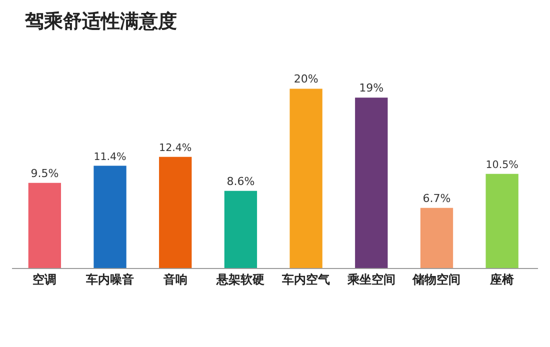 The width and height of the screenshot is (550, 347). Describe the element at coordinates (240, 181) in the screenshot. I see `data-label: 8.6%` at that location.